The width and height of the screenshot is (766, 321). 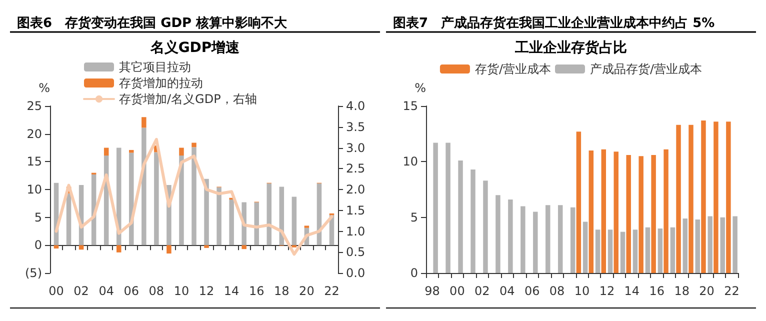 What do you see at coordinates (356, 147) in the screenshot?
I see `y2-tick-label: 3.0` at bounding box center [356, 147].